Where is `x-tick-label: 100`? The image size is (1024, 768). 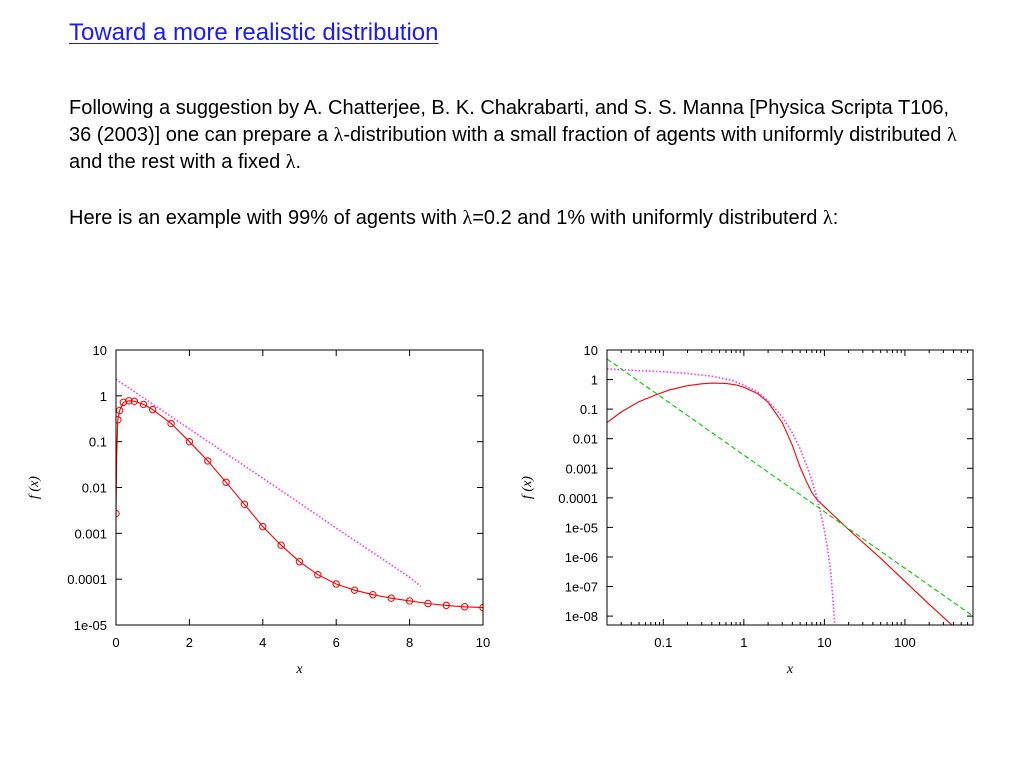 x-tick-label: 100 is located at coordinates (905, 642).